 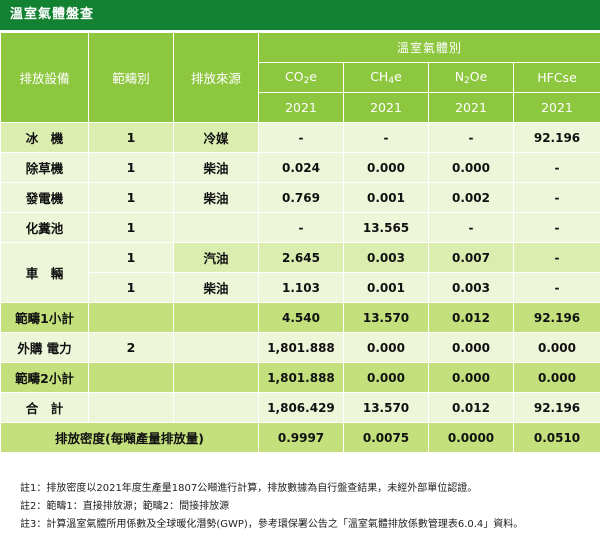 What do you see at coordinates (216, 137) in the screenshot?
I see `cell-source: 冷媒` at bounding box center [216, 137].